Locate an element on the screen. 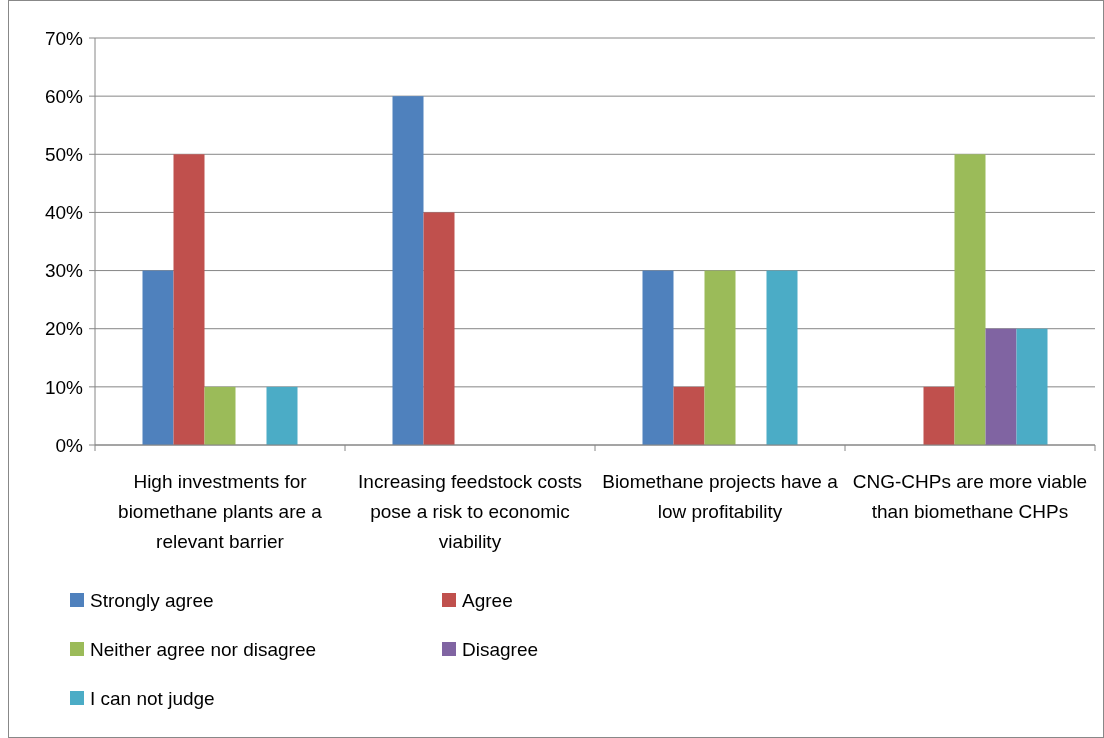  x-tick-label: Increasing feedstock costs pose a risk to economic viability is located at coordinates (470, 511).